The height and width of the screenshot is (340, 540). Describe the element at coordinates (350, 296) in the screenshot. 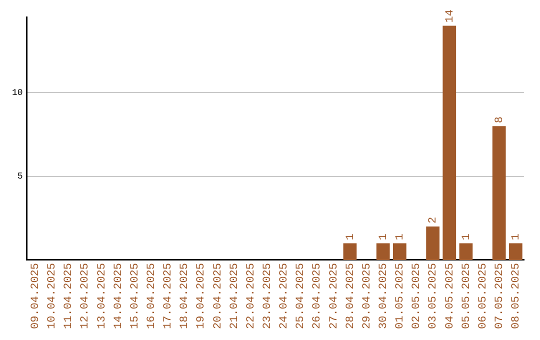

I see `x-tick-label: 28.04.2025` at that location.